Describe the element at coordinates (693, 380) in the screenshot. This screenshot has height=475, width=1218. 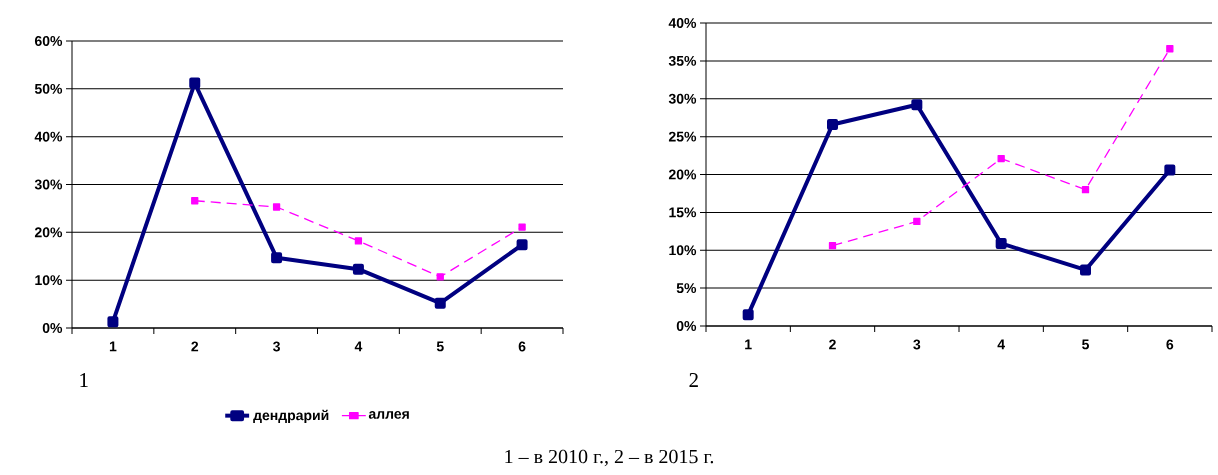
I see `text: 2` at that location.